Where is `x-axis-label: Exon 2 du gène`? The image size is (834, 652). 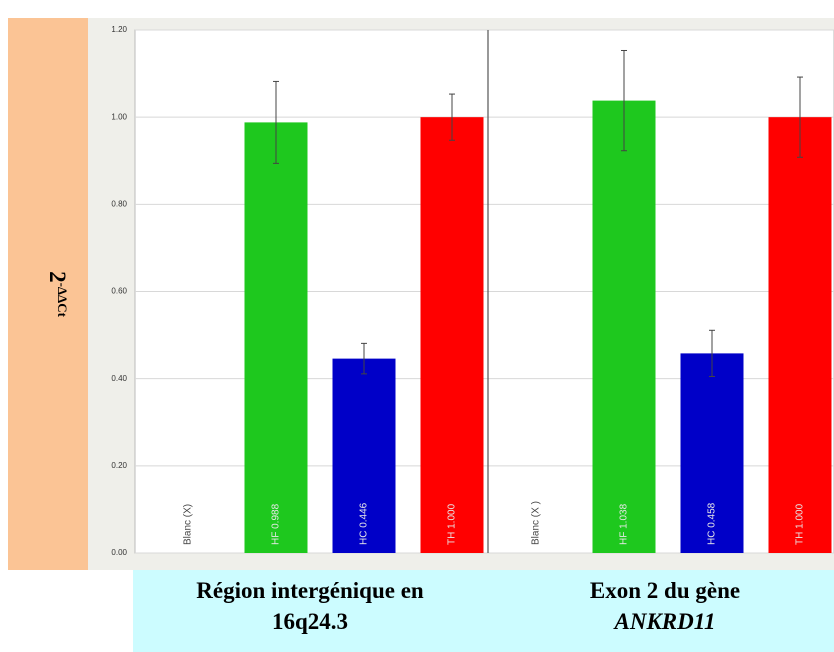 x-axis-label: Exon 2 du gène is located at coordinates (665, 590).